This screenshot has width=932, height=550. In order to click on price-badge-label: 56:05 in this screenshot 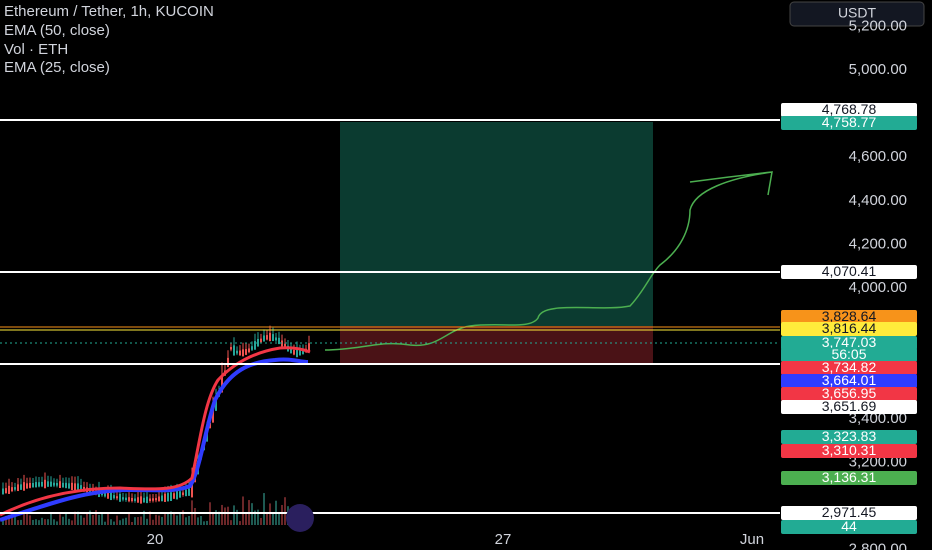, I will do `click(848, 354)`.